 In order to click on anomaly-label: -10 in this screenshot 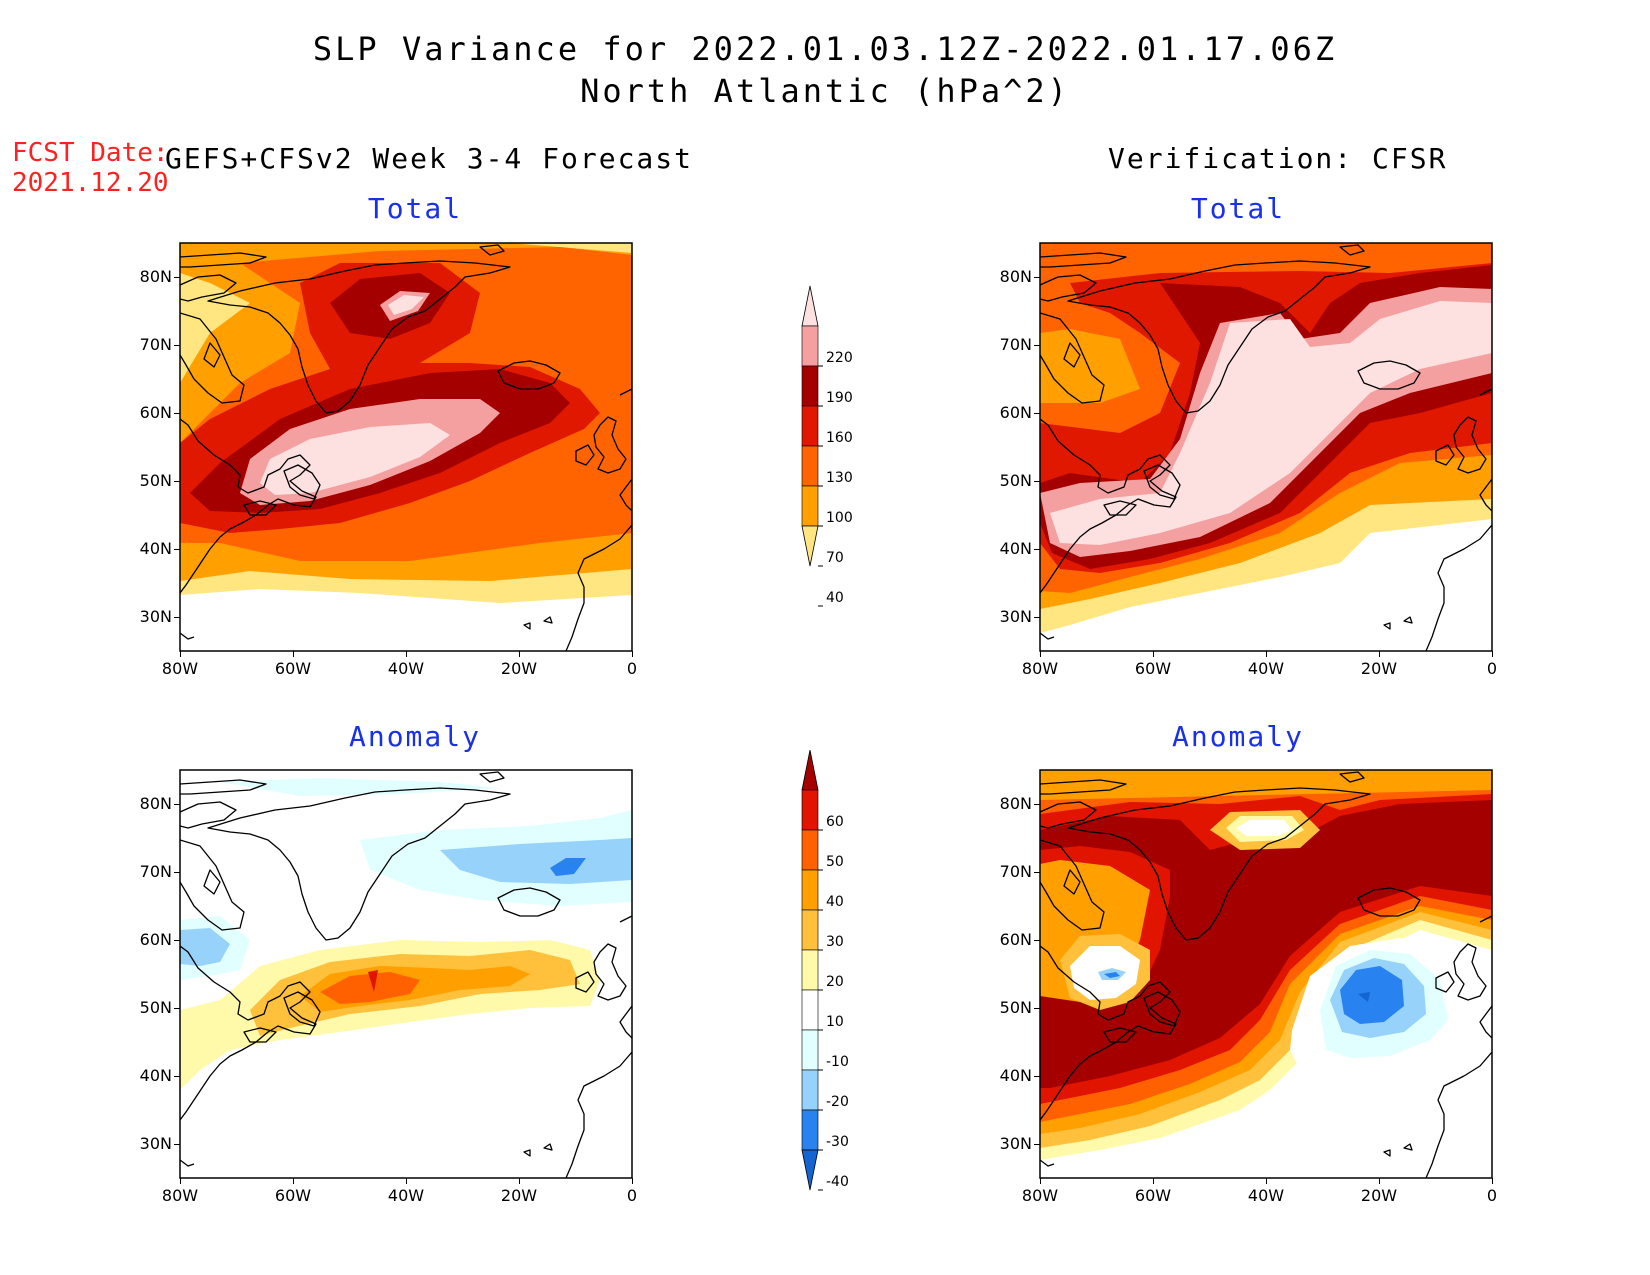, I will do `click(837, 1062)`.